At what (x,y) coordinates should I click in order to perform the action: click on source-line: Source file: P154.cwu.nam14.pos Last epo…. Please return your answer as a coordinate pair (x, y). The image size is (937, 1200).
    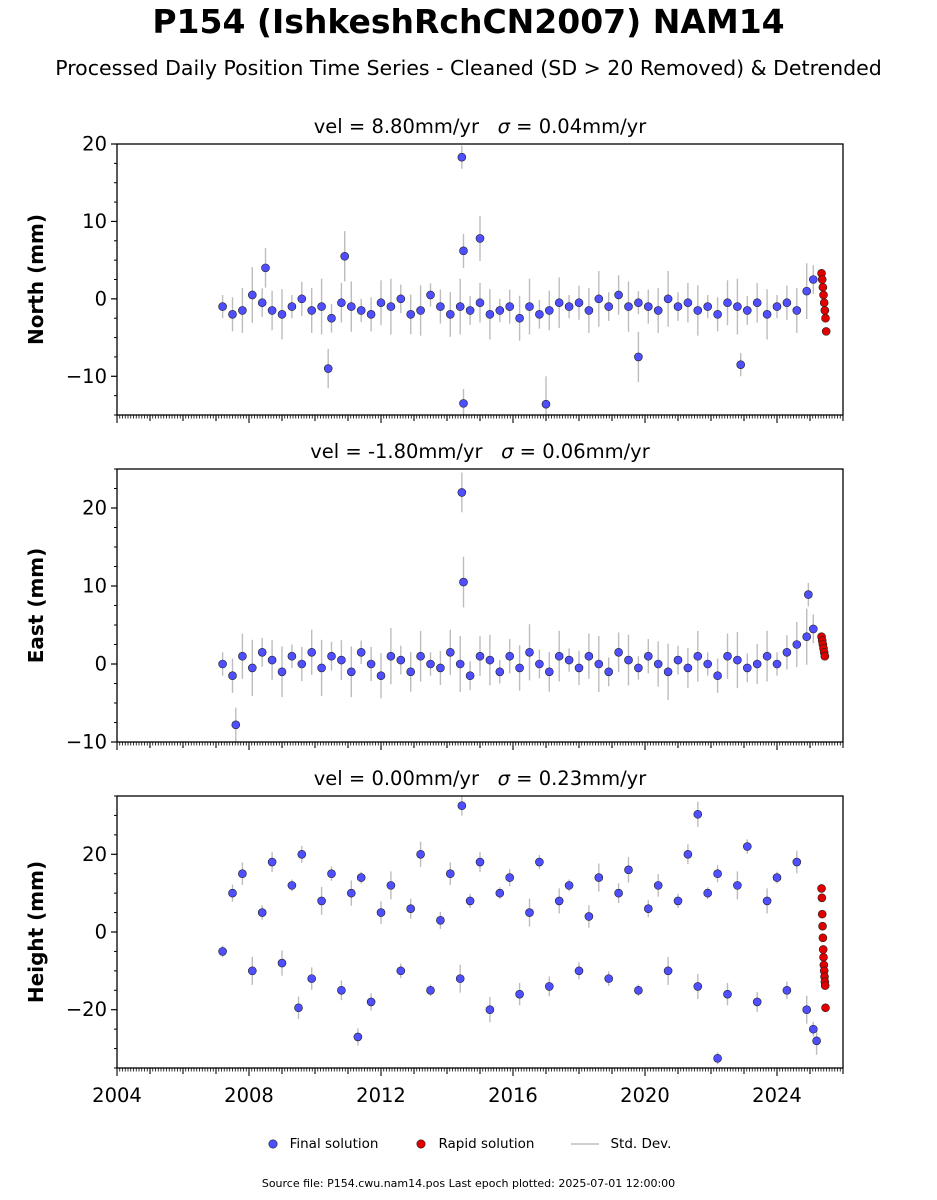
    Looking at the image, I should click on (468, 1183).